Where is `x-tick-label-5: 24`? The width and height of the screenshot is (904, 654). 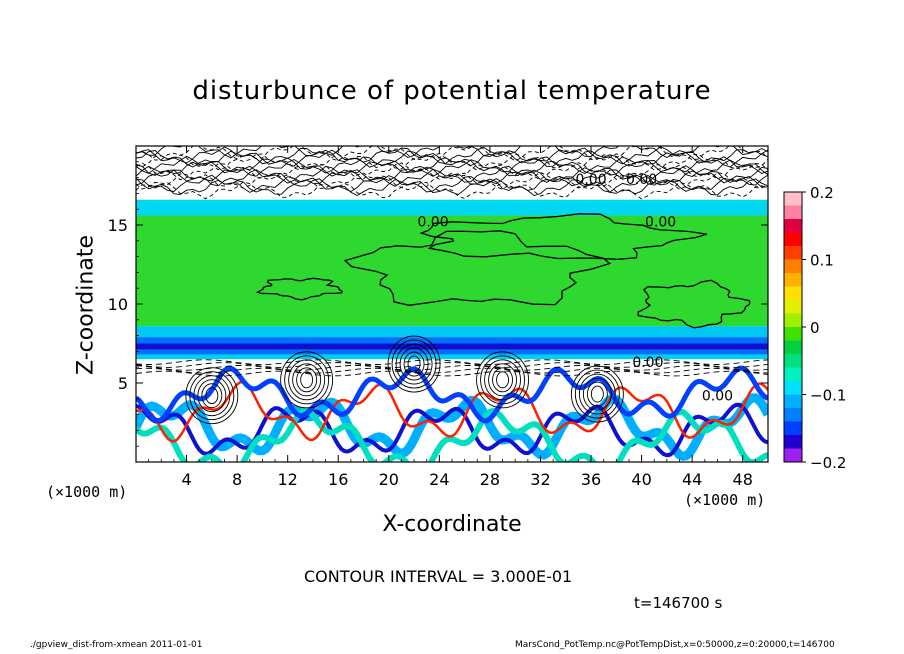
x-tick-label-5: 24 is located at coordinates (439, 479).